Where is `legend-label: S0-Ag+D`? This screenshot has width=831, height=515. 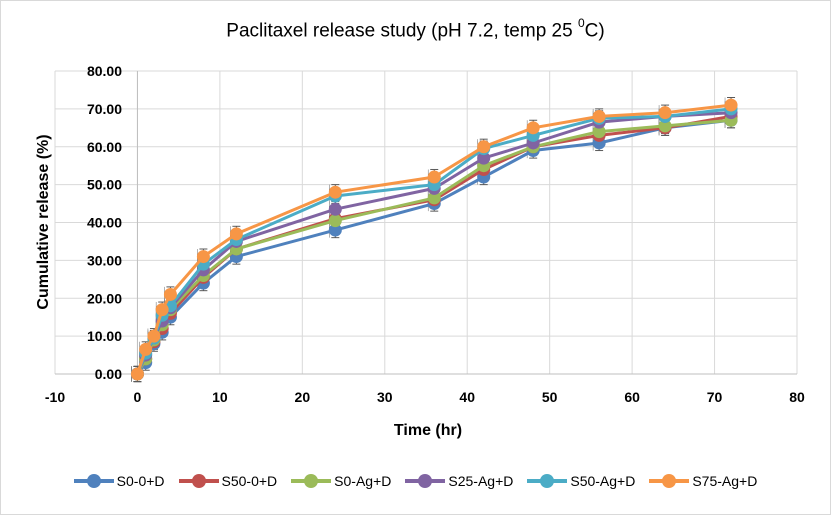
legend-label: S0-Ag+D is located at coordinates (363, 481).